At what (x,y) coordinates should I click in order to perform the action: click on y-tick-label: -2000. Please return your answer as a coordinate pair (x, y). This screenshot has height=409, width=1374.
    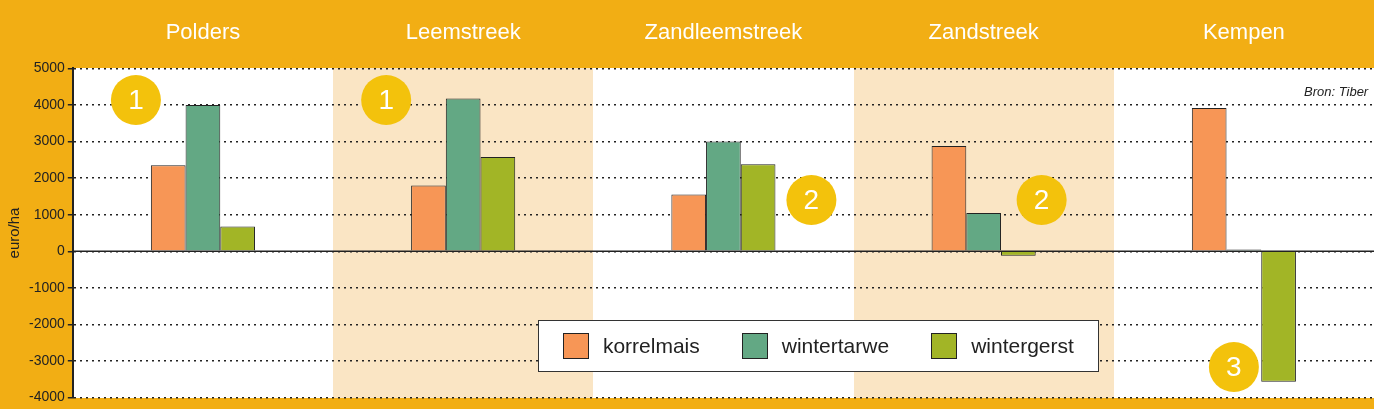
    Looking at the image, I should click on (47, 323).